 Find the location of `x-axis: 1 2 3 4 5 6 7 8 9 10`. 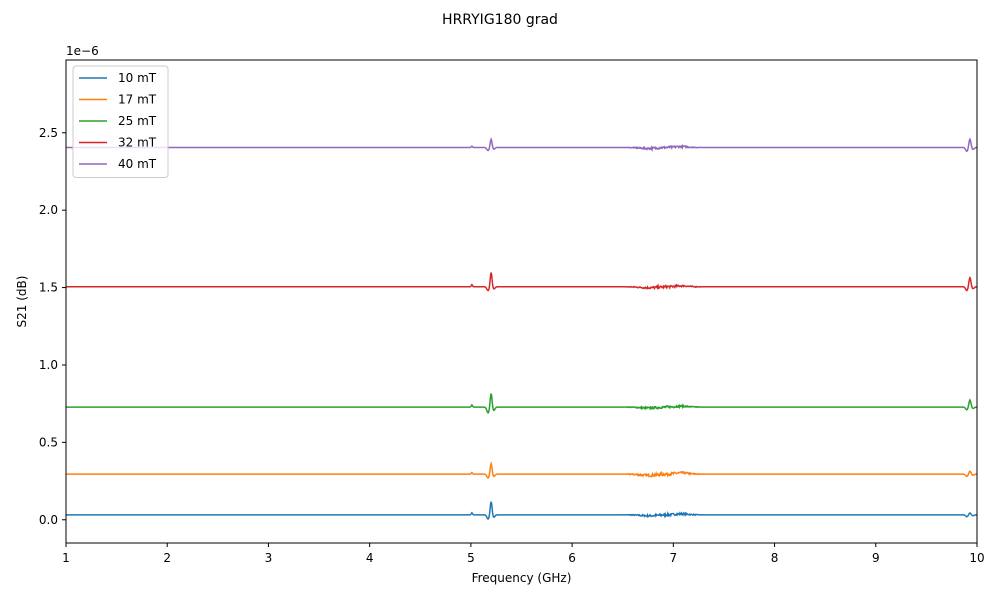

x-axis: 1 2 3 4 5 6 7 8 9 10 is located at coordinates (523, 554).